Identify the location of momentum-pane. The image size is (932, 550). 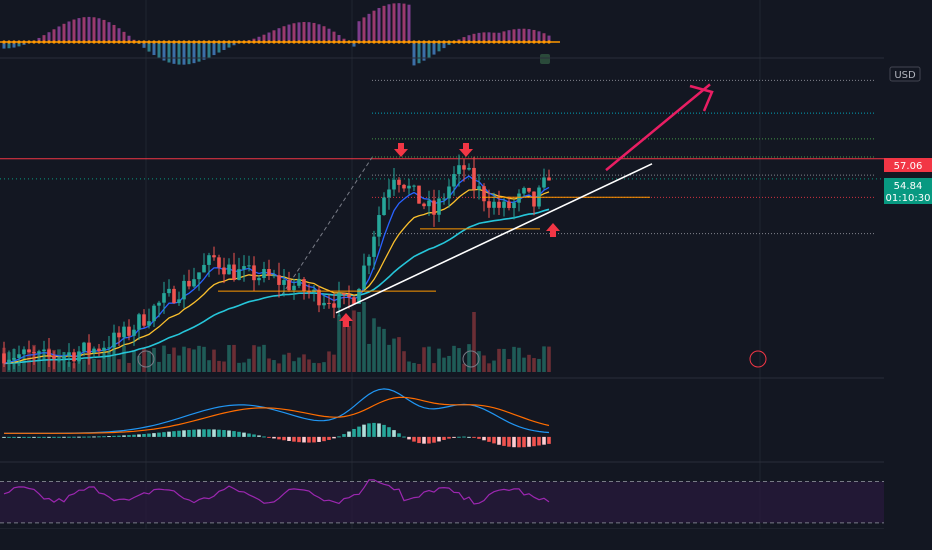
(280, 34).